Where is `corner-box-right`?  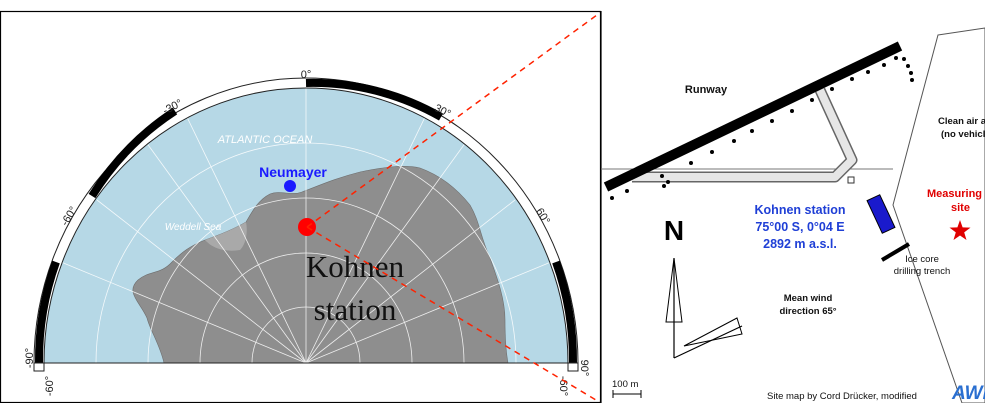
corner-box-right is located at coordinates (573, 367).